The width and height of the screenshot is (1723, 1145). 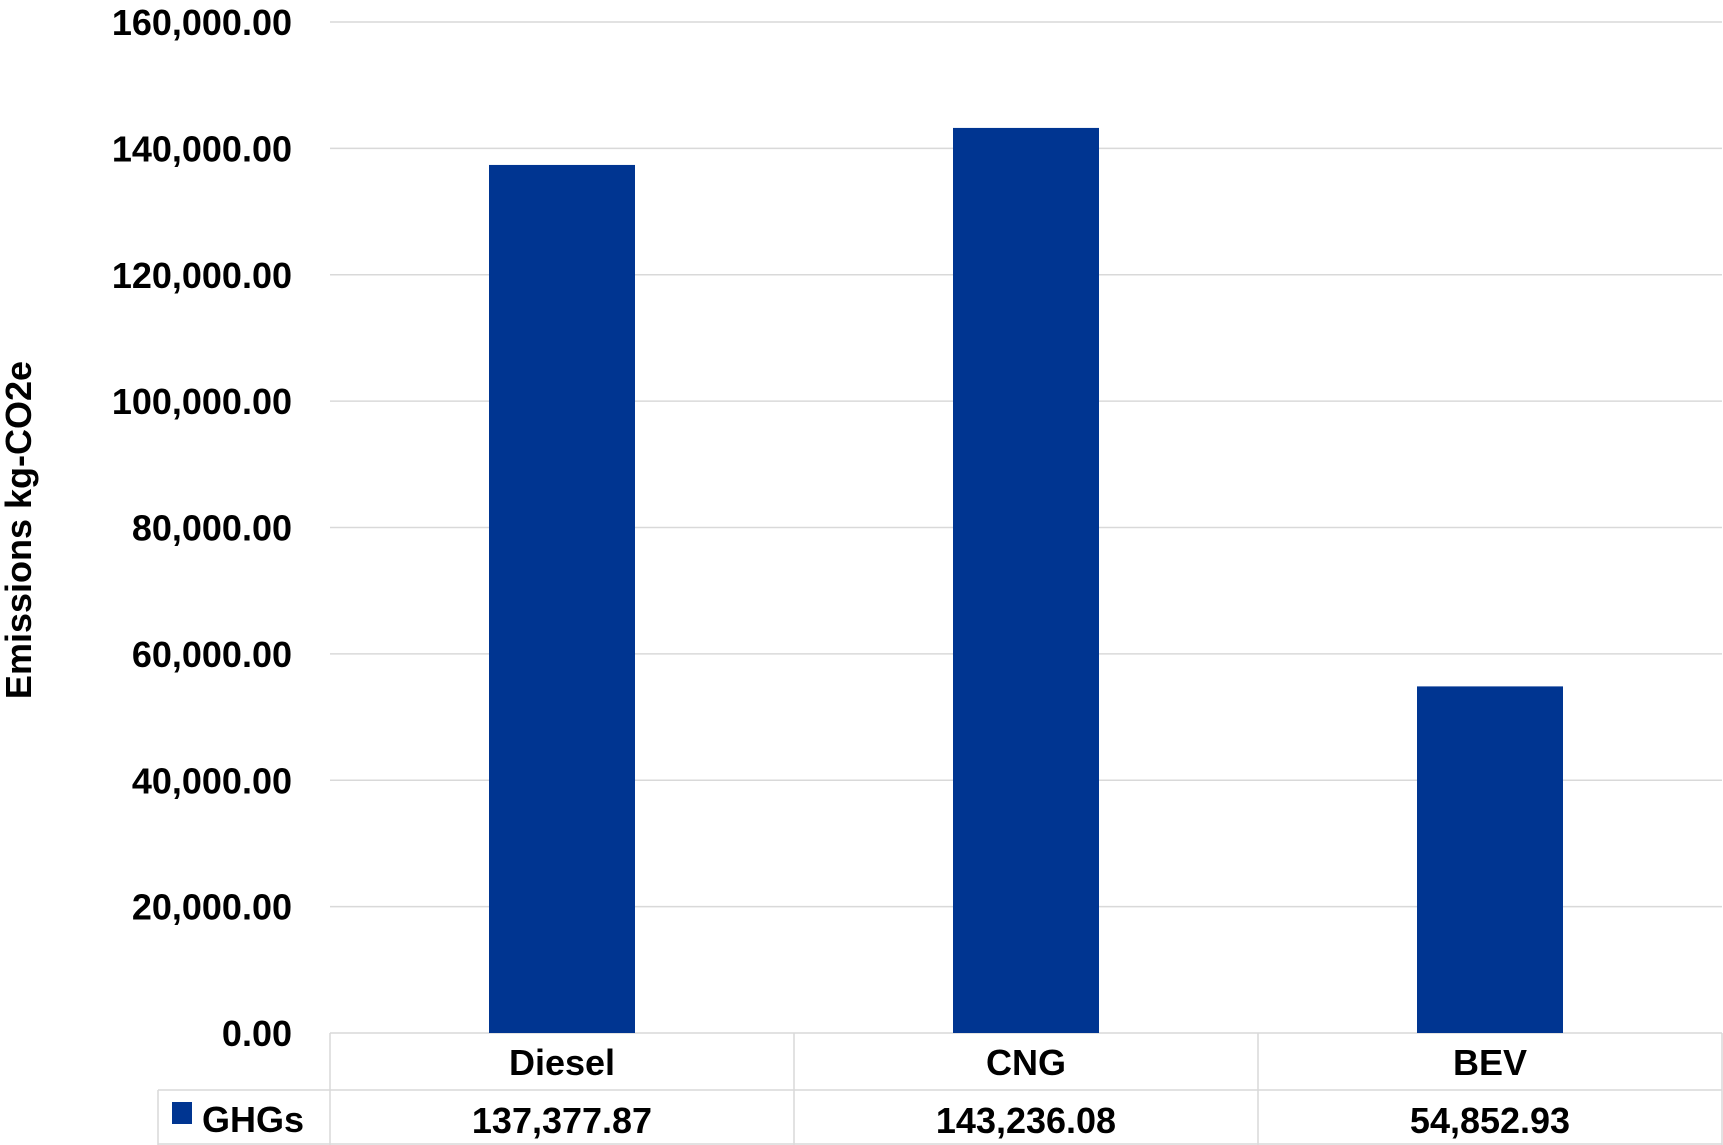 What do you see at coordinates (212, 780) in the screenshot?
I see `y-tick-label: 40,000.00` at bounding box center [212, 780].